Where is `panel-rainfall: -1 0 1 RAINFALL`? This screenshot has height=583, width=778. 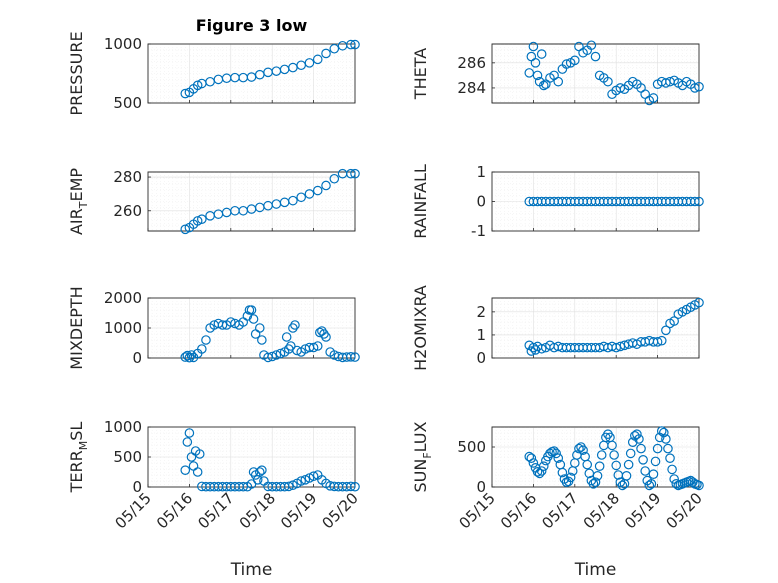
panel-rainfall: -1 0 1 RAINFALL is located at coordinates (557, 201).